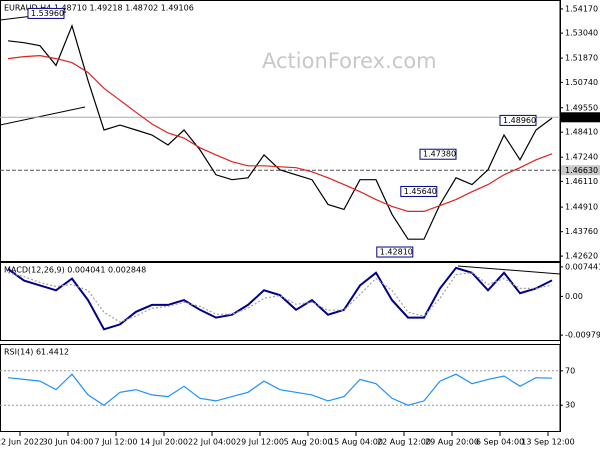 Image resolution: width=600 pixels, height=450 pixels. I want to click on y-tick-label: 70, so click(570, 370).